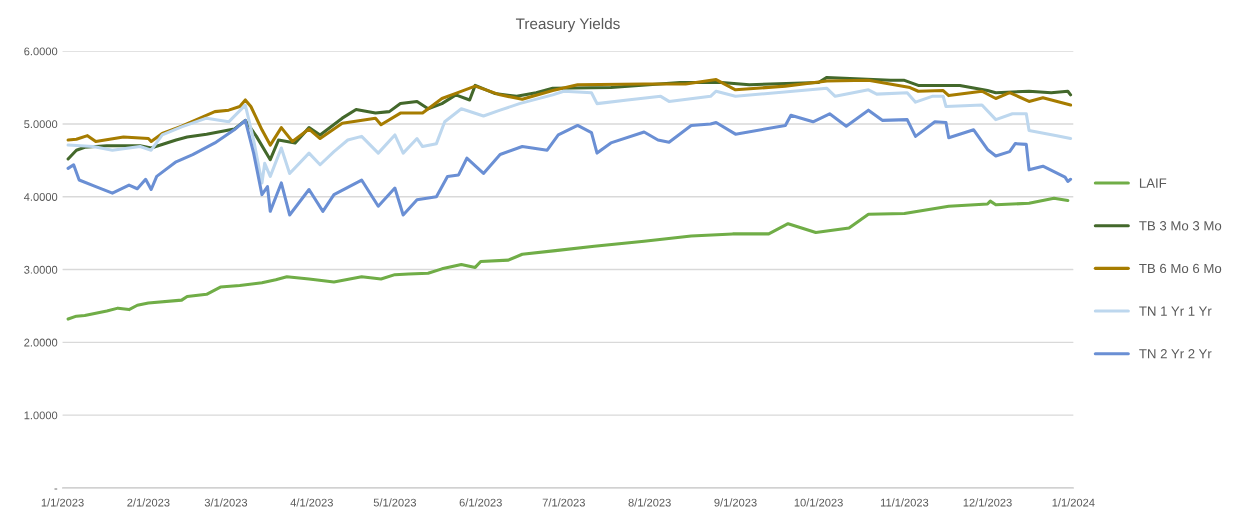 The height and width of the screenshot is (512, 1251). Describe the element at coordinates (735, 502) in the screenshot. I see `x-tick-label: 9/1/2023` at that location.